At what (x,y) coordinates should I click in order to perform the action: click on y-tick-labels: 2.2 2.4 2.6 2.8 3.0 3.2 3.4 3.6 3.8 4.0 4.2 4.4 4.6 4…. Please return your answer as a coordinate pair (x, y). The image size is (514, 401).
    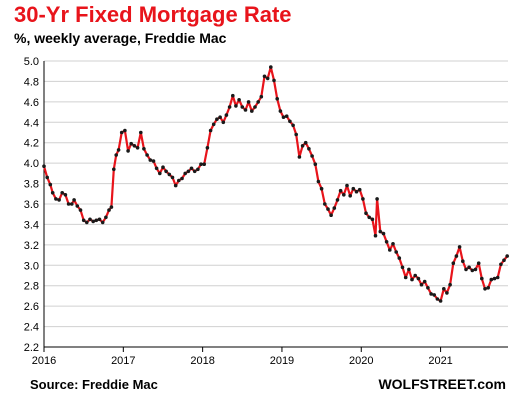
    Looking at the image, I should click on (31, 205).